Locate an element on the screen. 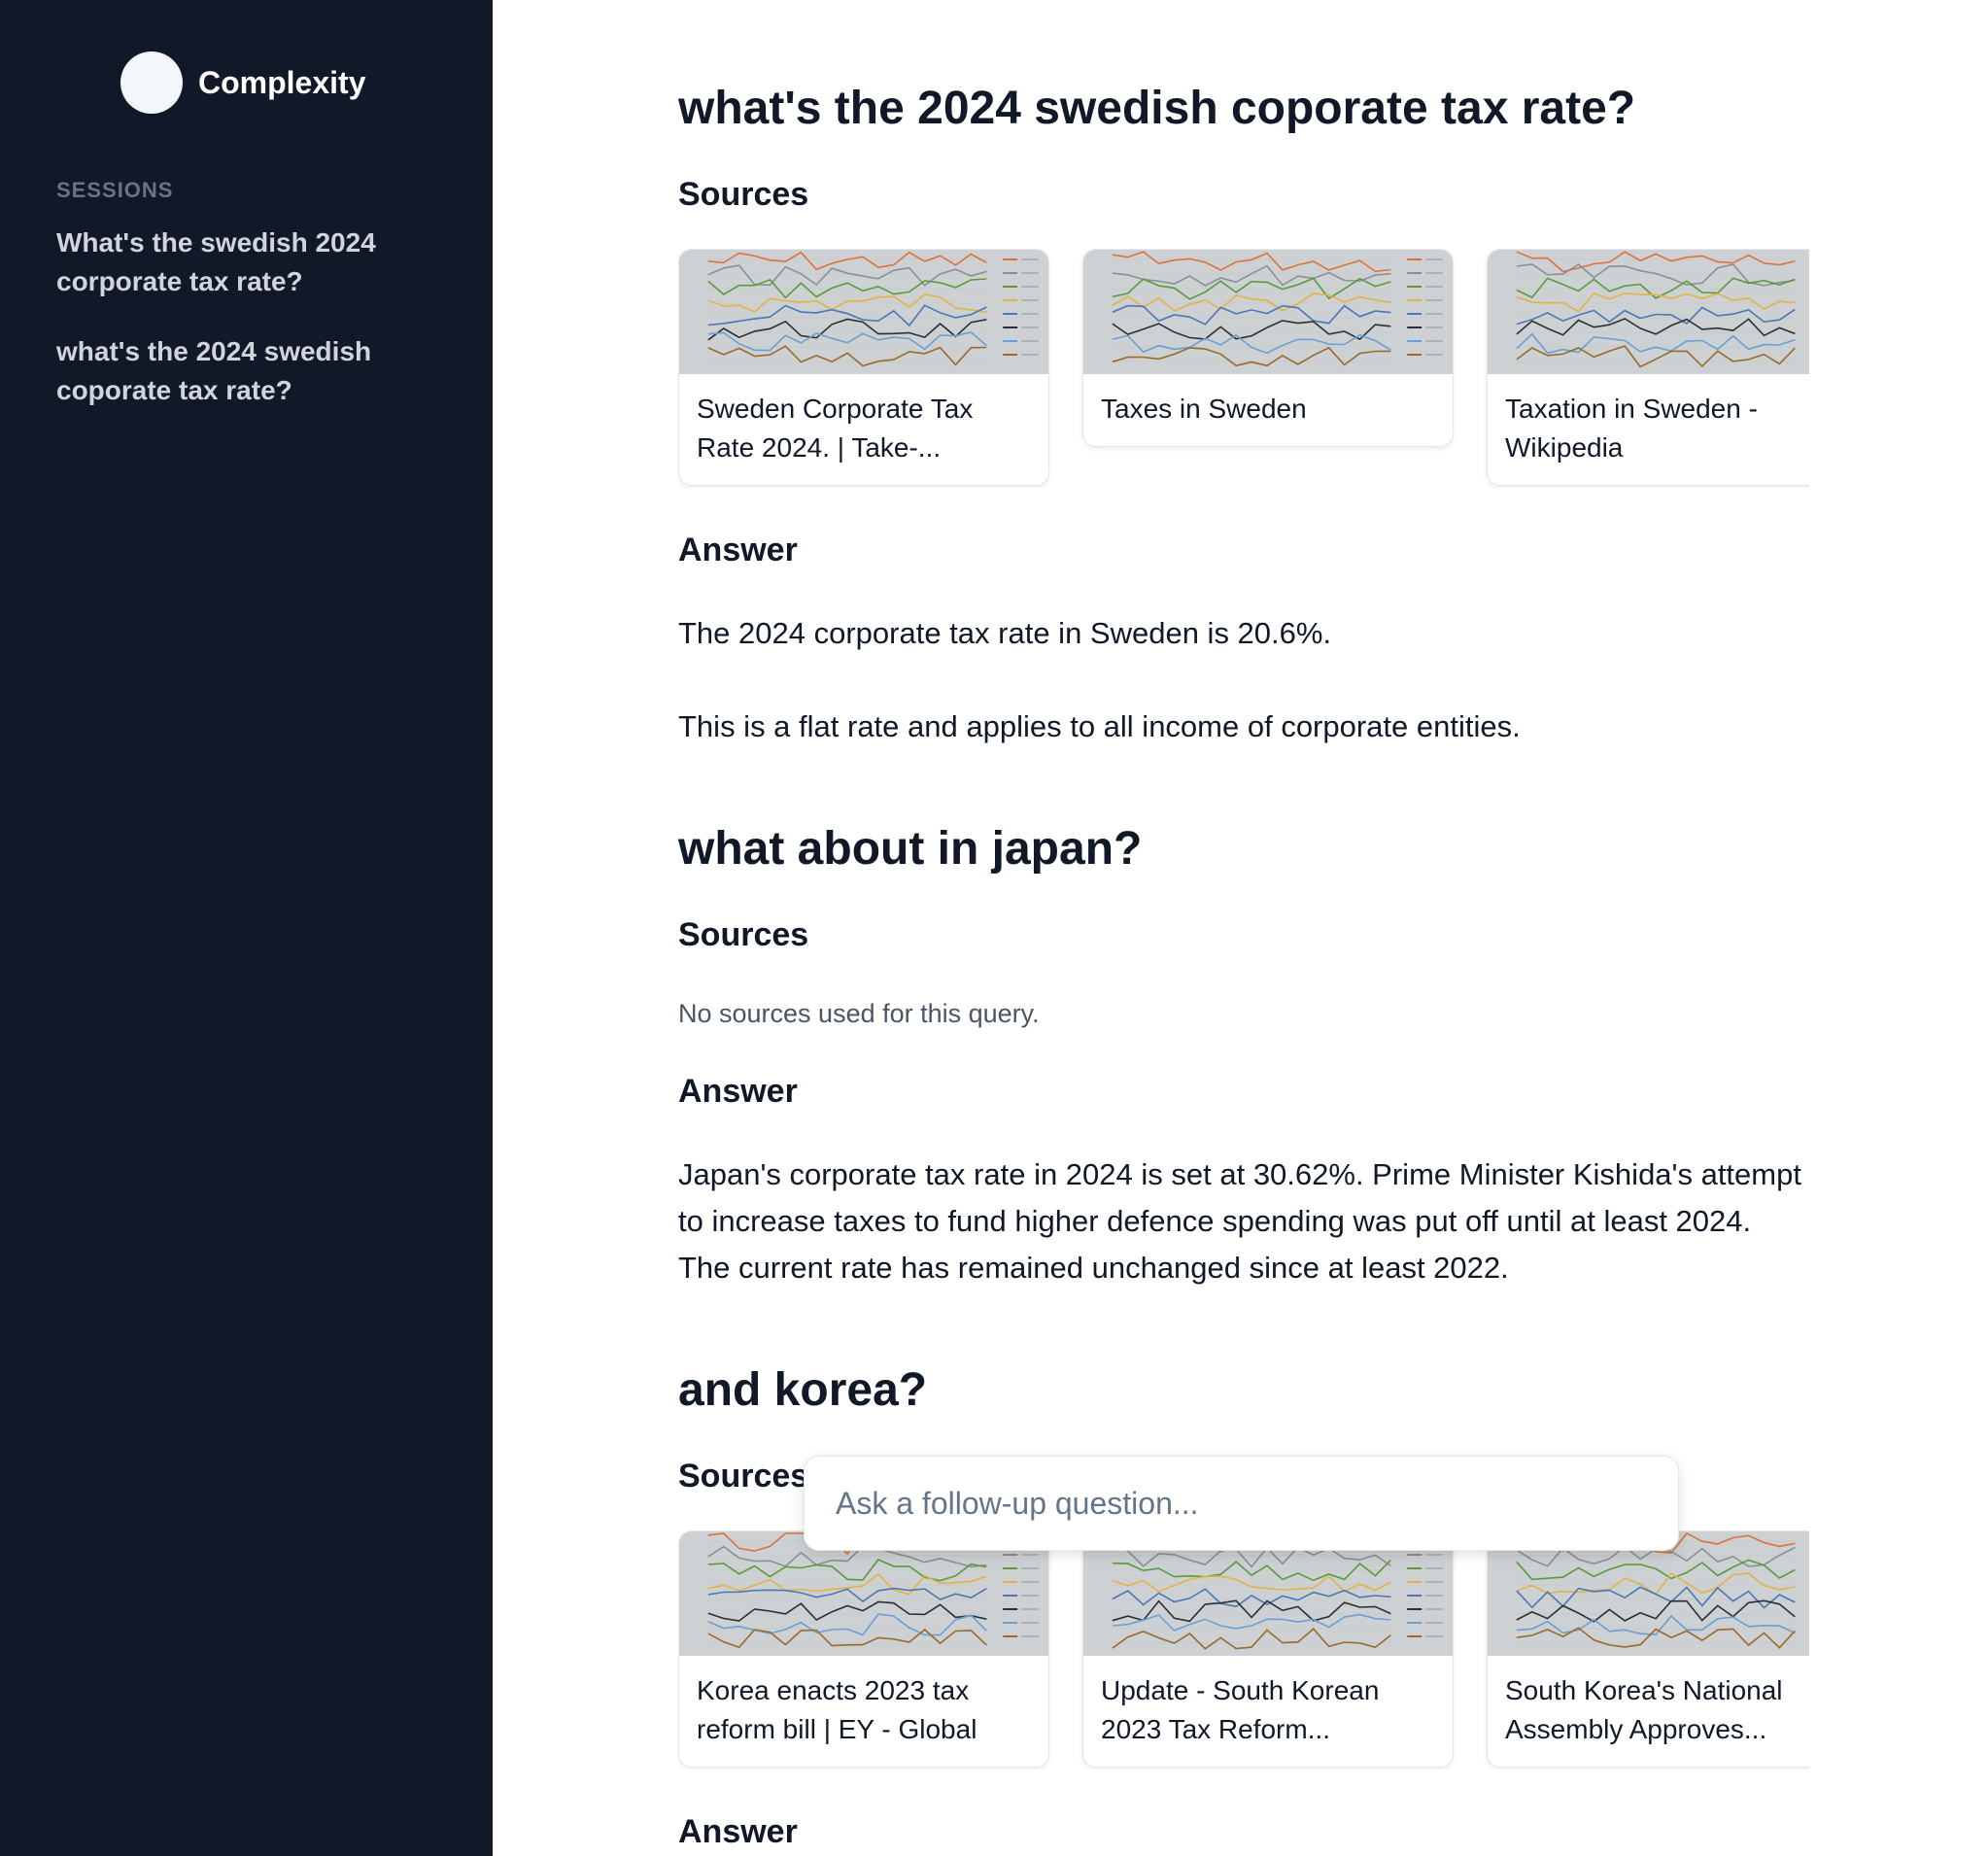  source-card: Taxation in Sweden - Wikipedia is located at coordinates (1648, 367).